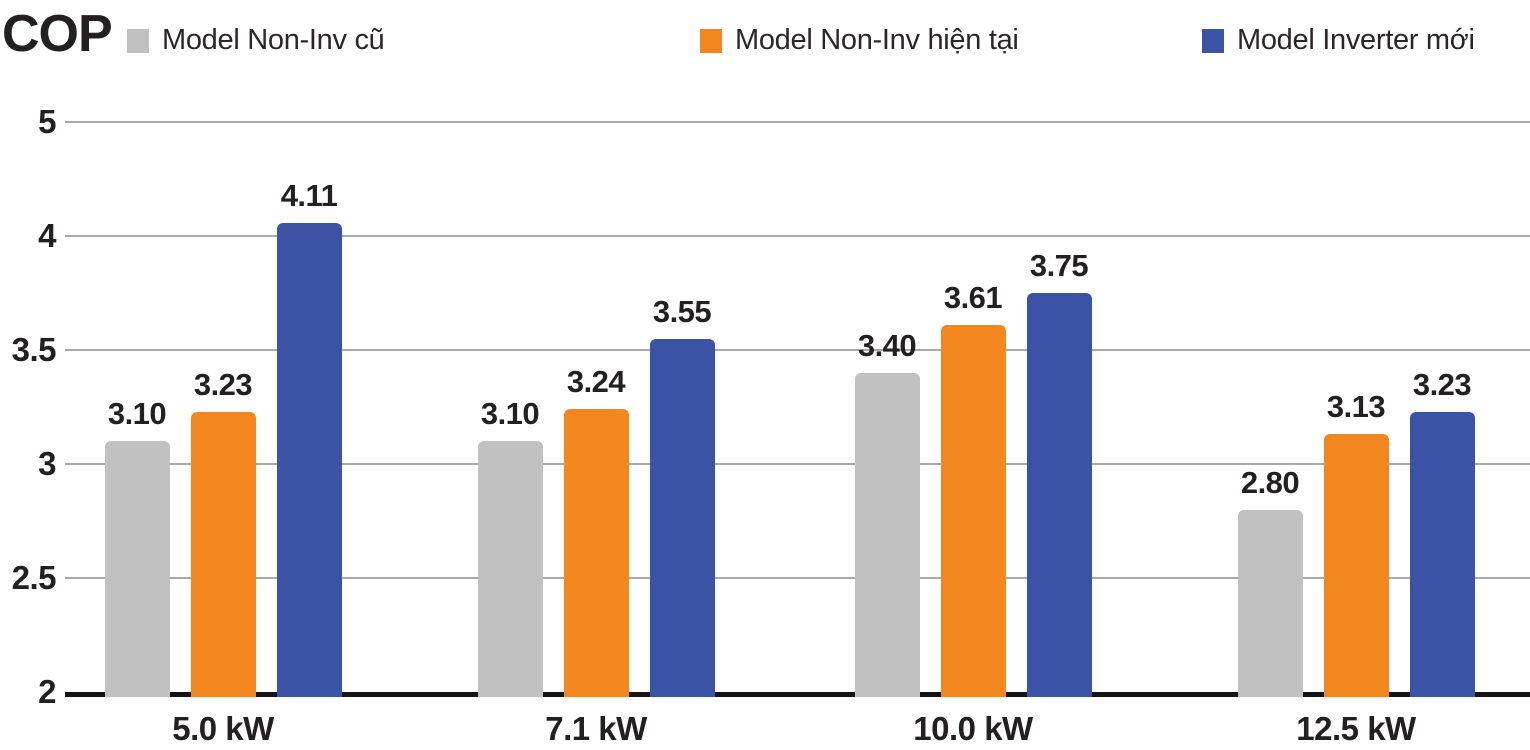 The height and width of the screenshot is (750, 1530). I want to click on bar-12.5kW-series3, so click(1442, 554).